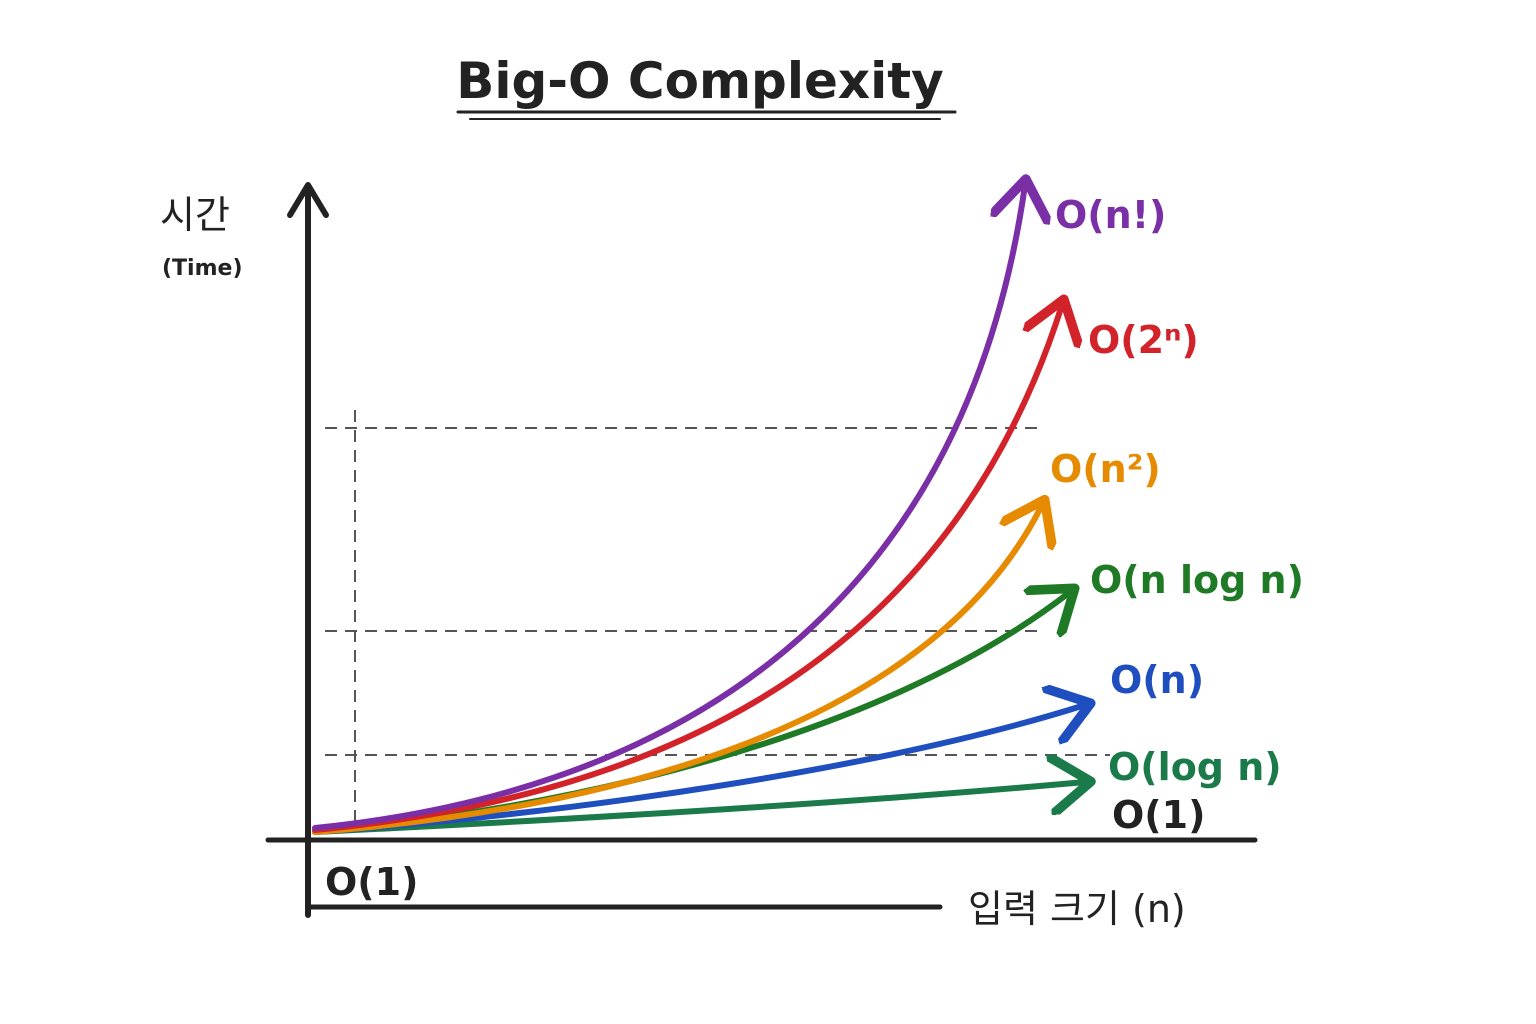 The width and height of the screenshot is (1536, 1024). I want to click on chart-title: Big-O Complexity, so click(700, 81).